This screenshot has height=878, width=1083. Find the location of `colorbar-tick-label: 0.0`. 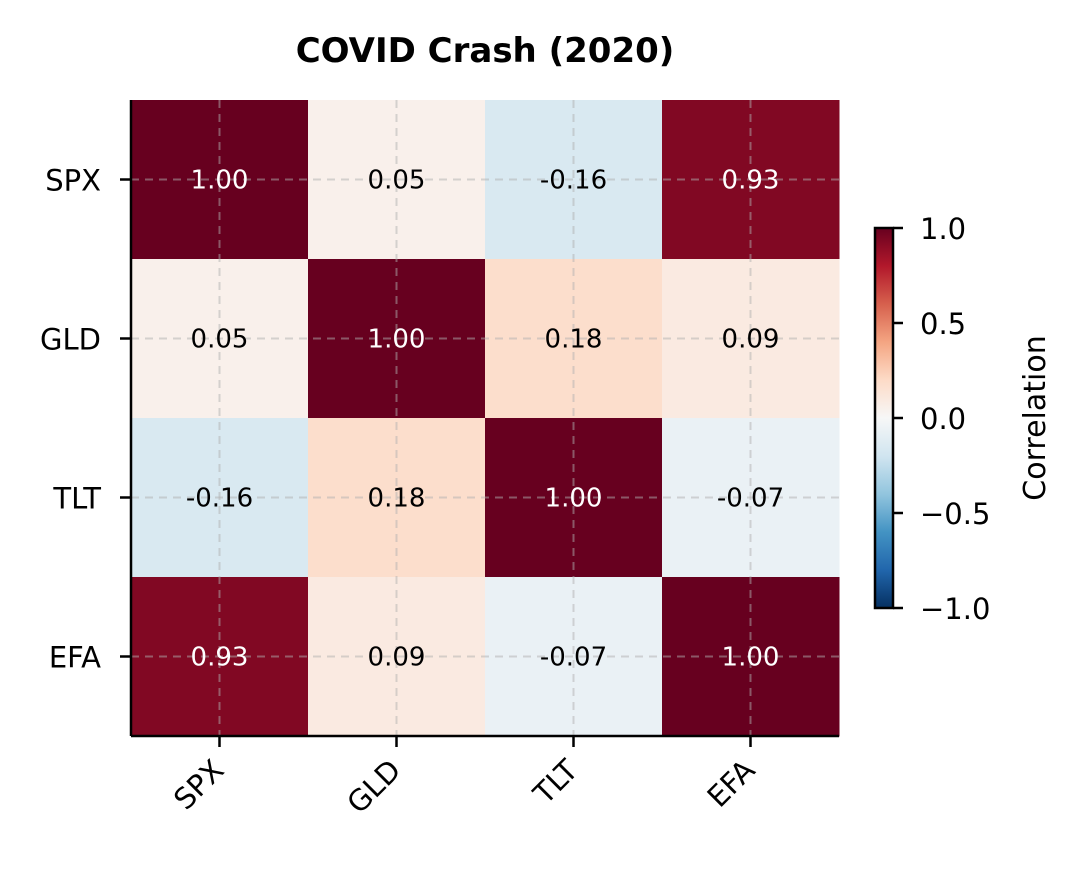

colorbar-tick-label: 0.0 is located at coordinates (943, 419).